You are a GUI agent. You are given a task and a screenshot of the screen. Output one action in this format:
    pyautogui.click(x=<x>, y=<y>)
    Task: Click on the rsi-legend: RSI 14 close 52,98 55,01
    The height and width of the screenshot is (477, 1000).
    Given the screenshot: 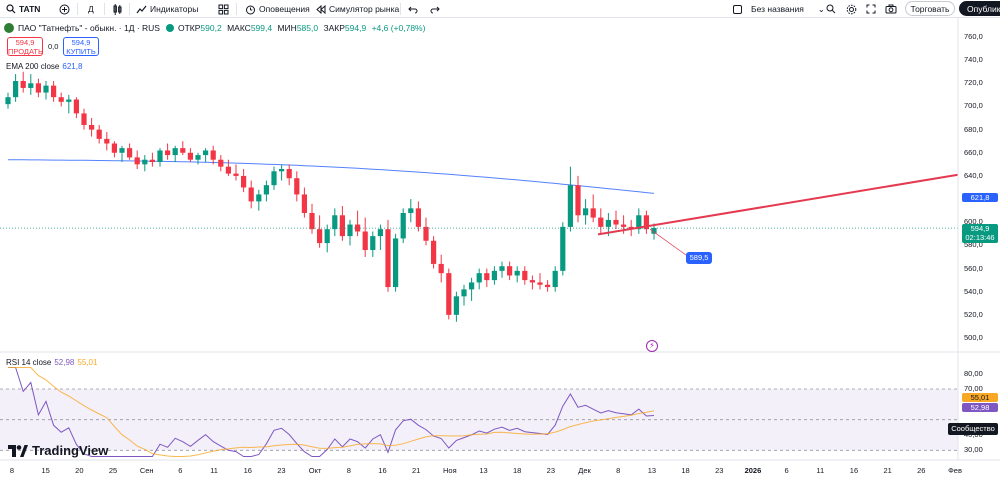 What is the action you would take?
    pyautogui.click(x=52, y=362)
    